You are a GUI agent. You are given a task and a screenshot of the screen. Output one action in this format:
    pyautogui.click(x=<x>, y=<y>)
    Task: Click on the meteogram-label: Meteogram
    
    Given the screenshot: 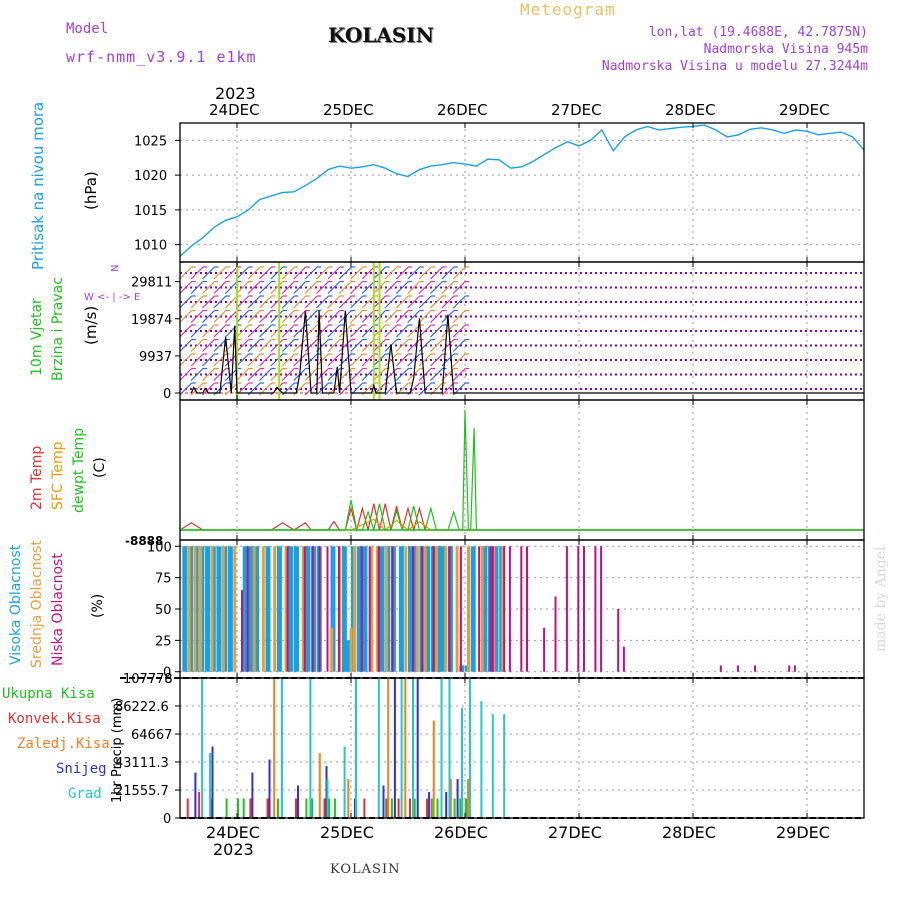 What is the action you would take?
    pyautogui.click(x=568, y=9)
    